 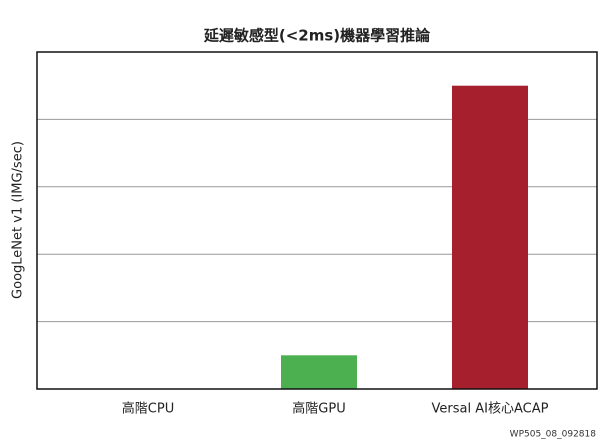 What do you see at coordinates (18, 220) in the screenshot?
I see `y-axis-label: GoogLeNet v1 (IMG/sec)` at bounding box center [18, 220].